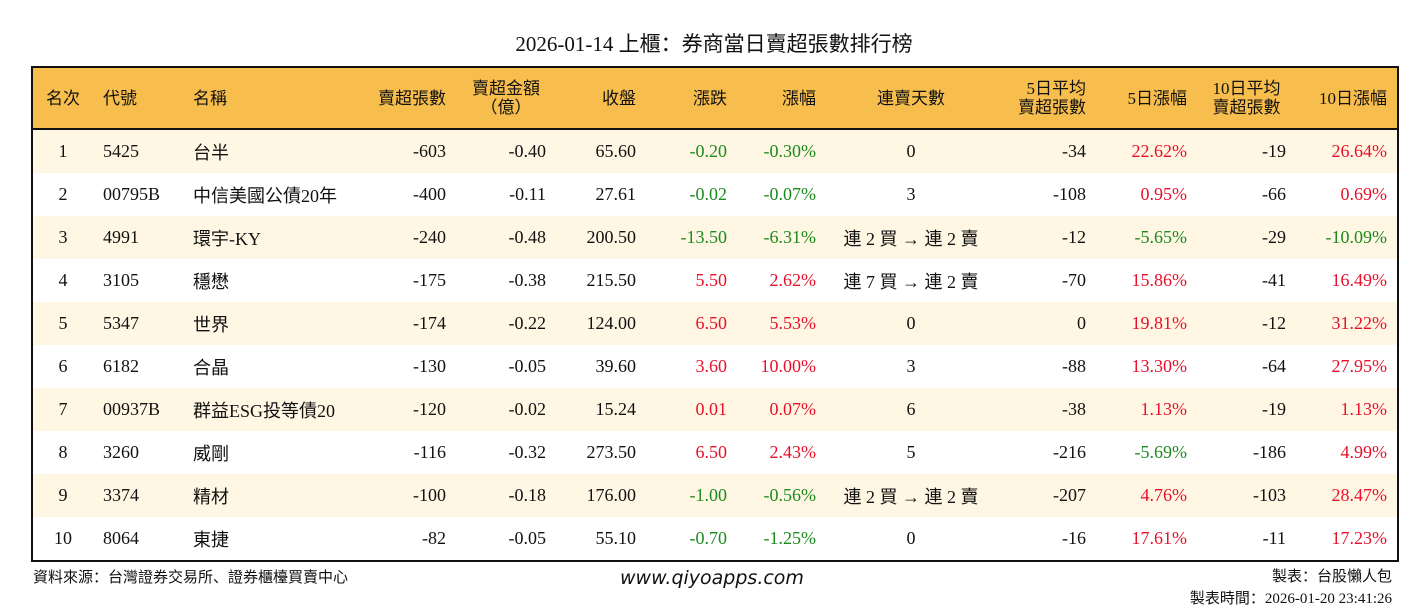  Describe the element at coordinates (616, 194) in the screenshot. I see `cell-close: 27.61` at that location.